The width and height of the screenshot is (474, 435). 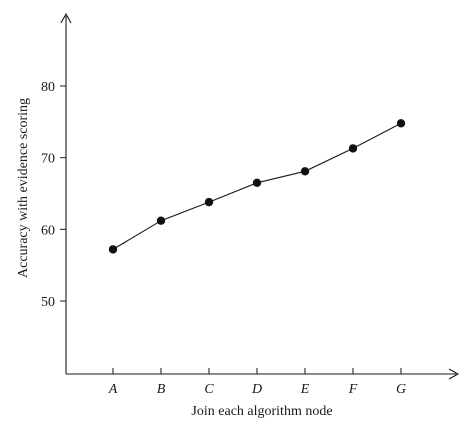 I want to click on x-tick-label: A, so click(x=113, y=389).